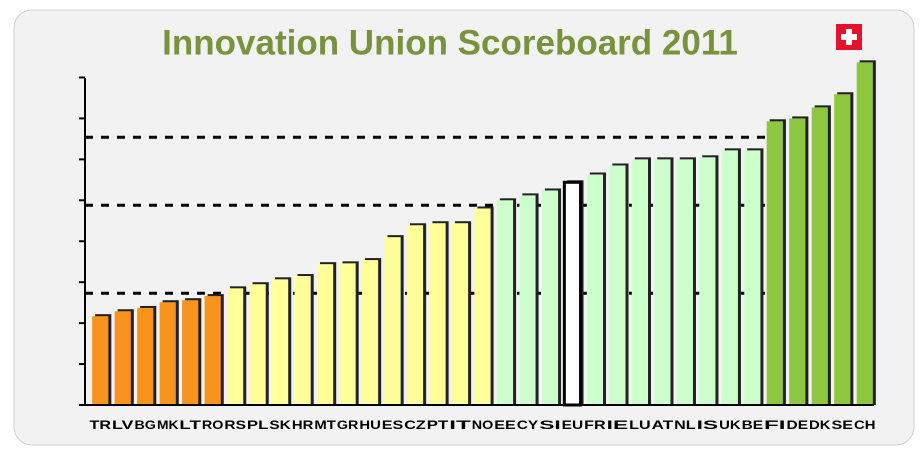 Image resolution: width=923 pixels, height=456 pixels. I want to click on x-tick-label: LU, so click(639, 425).